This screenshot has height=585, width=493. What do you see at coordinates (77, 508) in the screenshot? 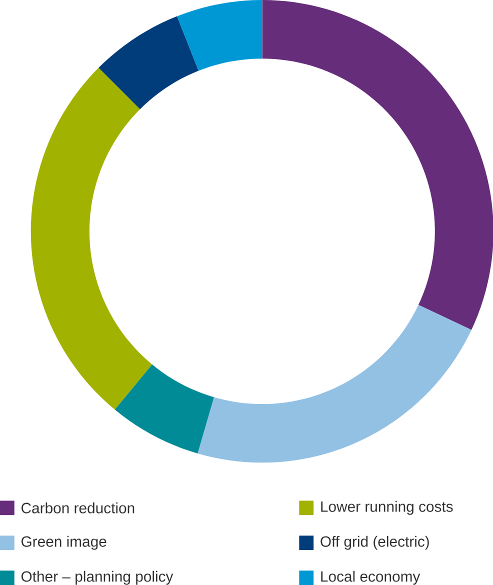
I see `legend-label: Carbon reduction` at bounding box center [77, 508].